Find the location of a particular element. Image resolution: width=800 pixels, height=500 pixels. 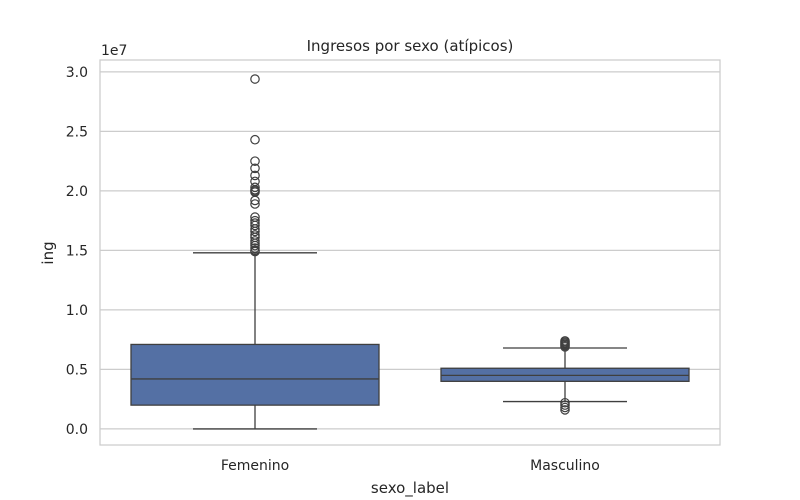

y-axis-offset-label: 1e7 is located at coordinates (114, 51).